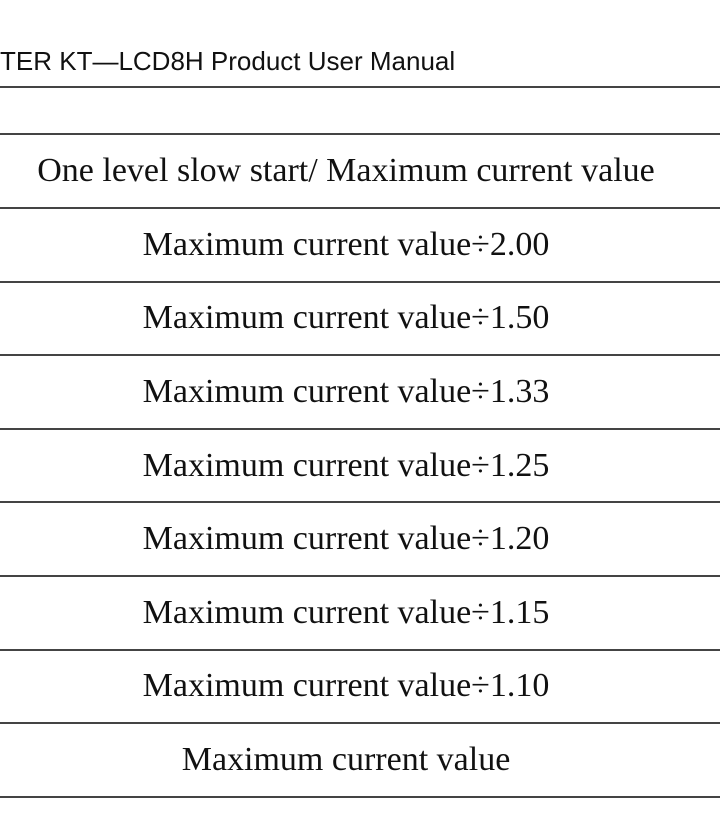 The width and height of the screenshot is (720, 816). What do you see at coordinates (360, 134) in the screenshot?
I see `table-top-rule` at bounding box center [360, 134].